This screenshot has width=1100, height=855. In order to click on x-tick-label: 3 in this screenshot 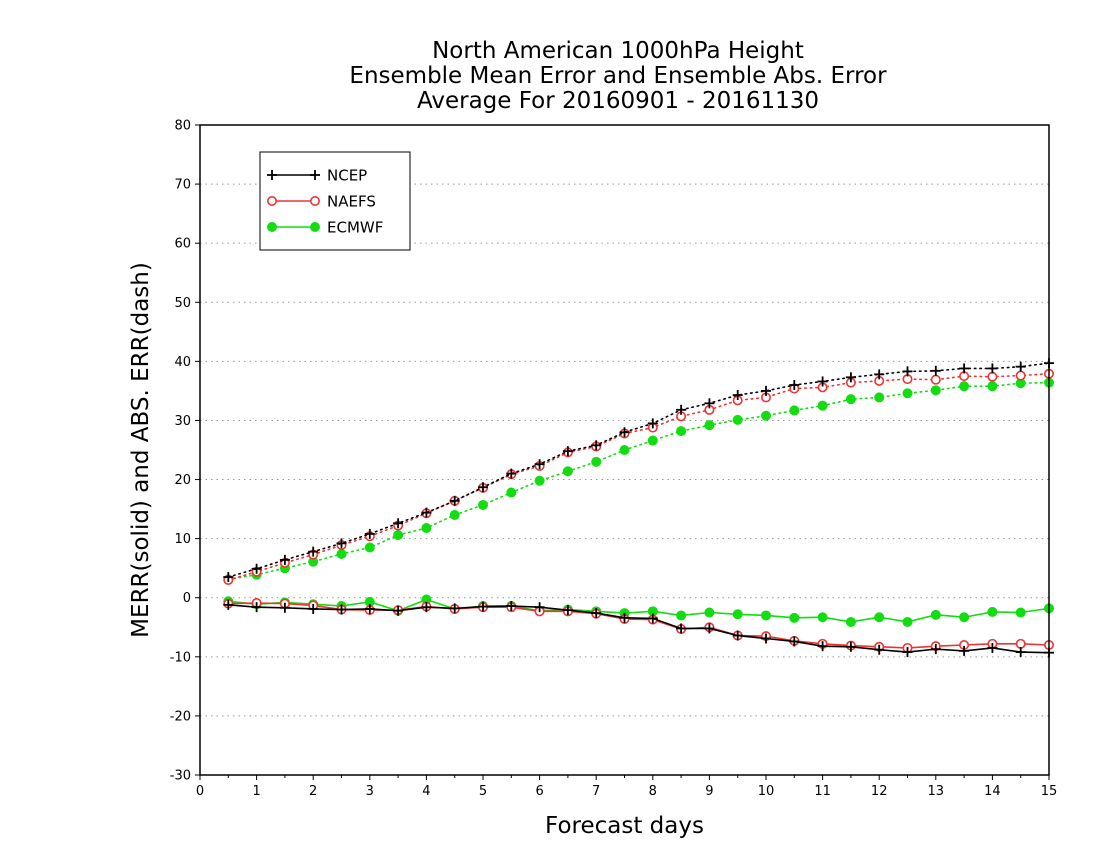, I will do `click(370, 791)`.